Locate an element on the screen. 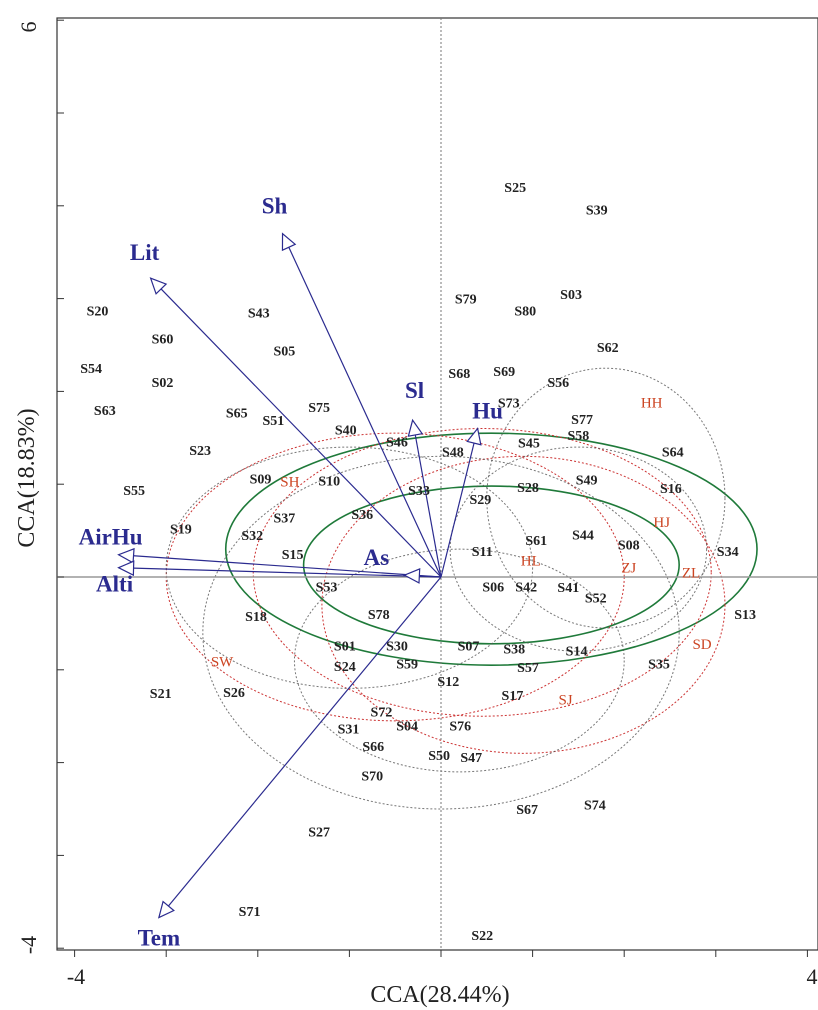 Image resolution: width=818 pixels, height=1010 pixels. site-label-s25: S25 is located at coordinates (515, 188).